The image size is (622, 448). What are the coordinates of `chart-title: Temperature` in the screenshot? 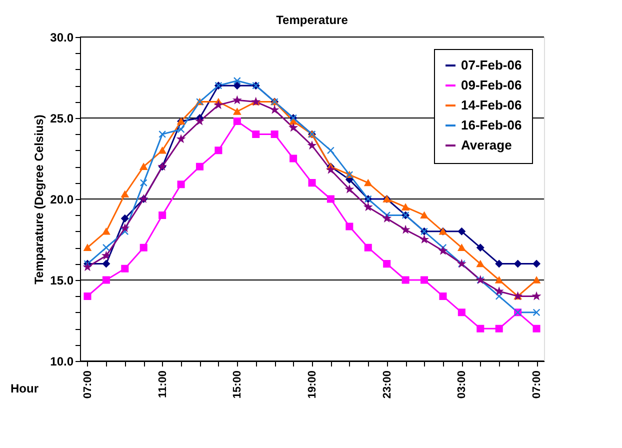 It's located at (312, 20).